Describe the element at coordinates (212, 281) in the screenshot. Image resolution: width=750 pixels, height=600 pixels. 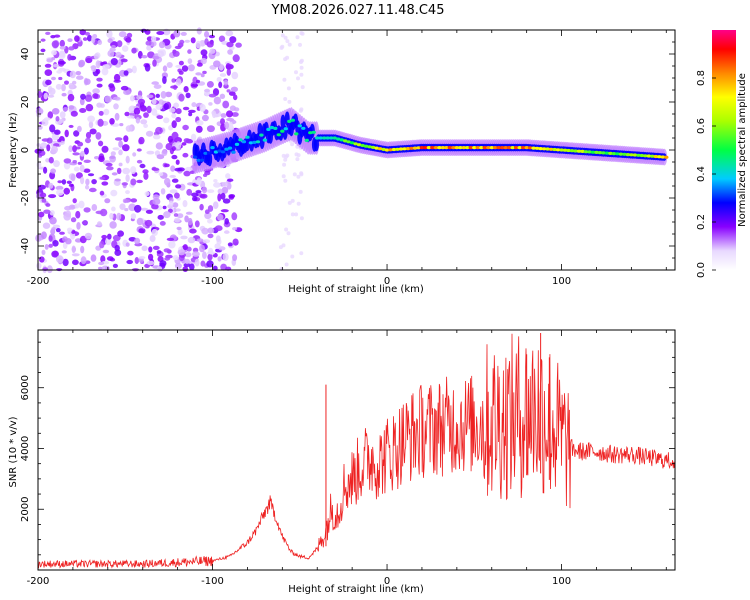
I see `x-tick-label: -100` at that location.